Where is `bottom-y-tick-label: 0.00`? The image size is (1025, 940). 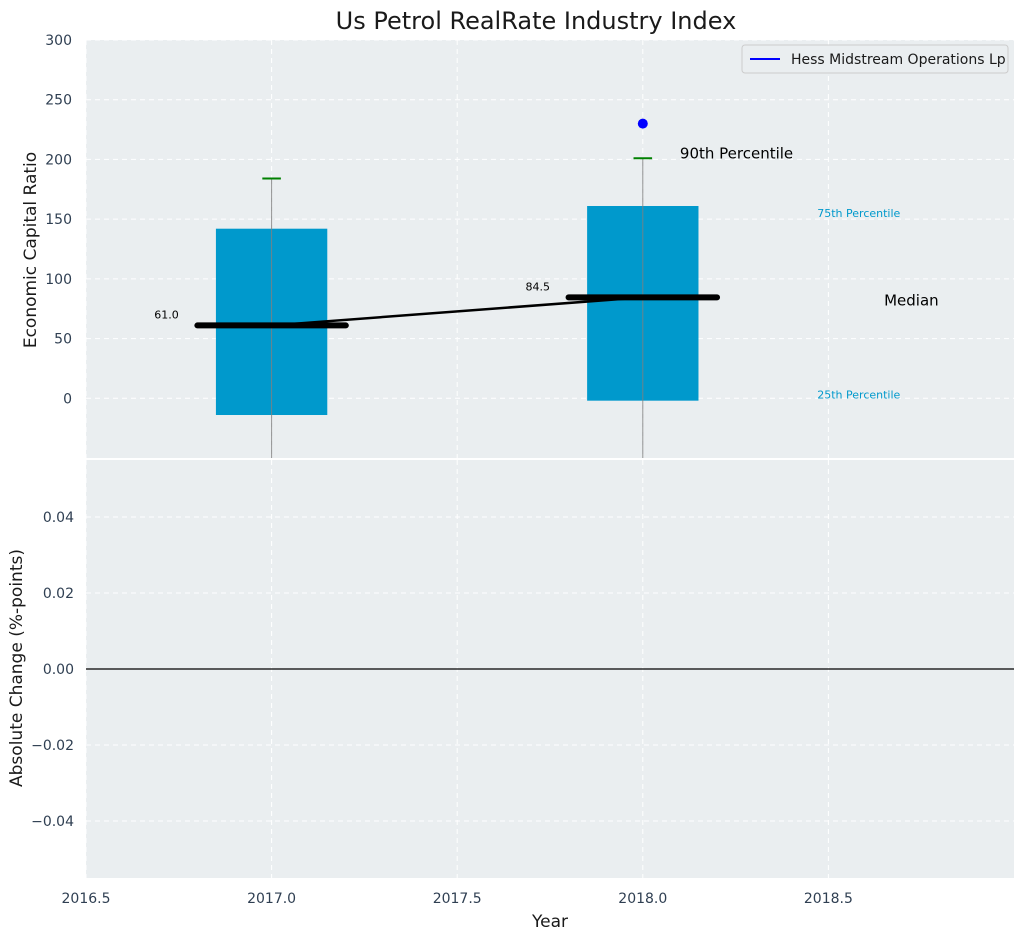 bottom-y-tick-label: 0.00 is located at coordinates (58, 670).